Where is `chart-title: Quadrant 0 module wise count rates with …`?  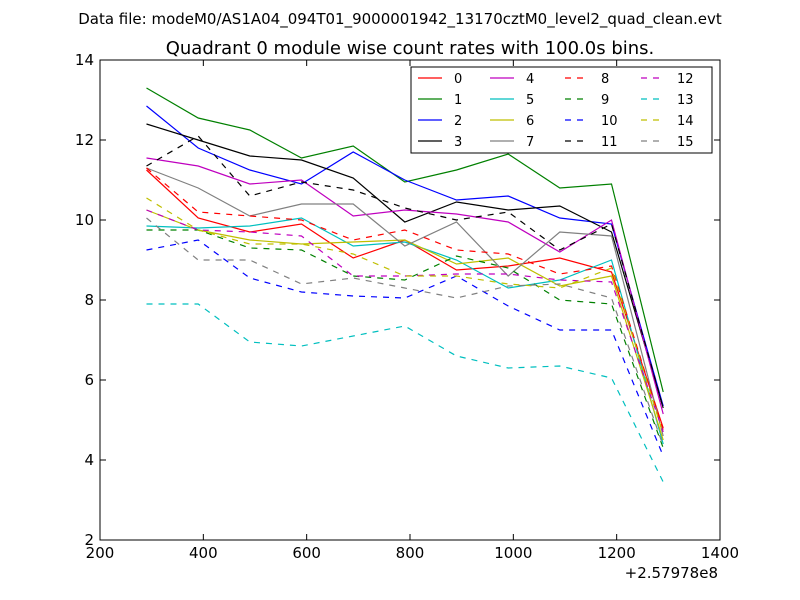
chart-title: Quadrant 0 module wise count rates with … is located at coordinates (410, 48).